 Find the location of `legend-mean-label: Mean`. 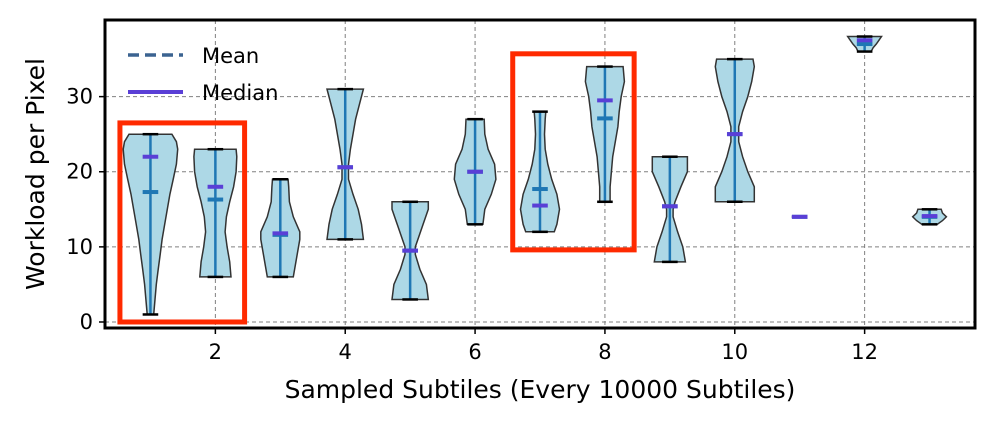

legend-mean-label: Mean is located at coordinates (230, 56).